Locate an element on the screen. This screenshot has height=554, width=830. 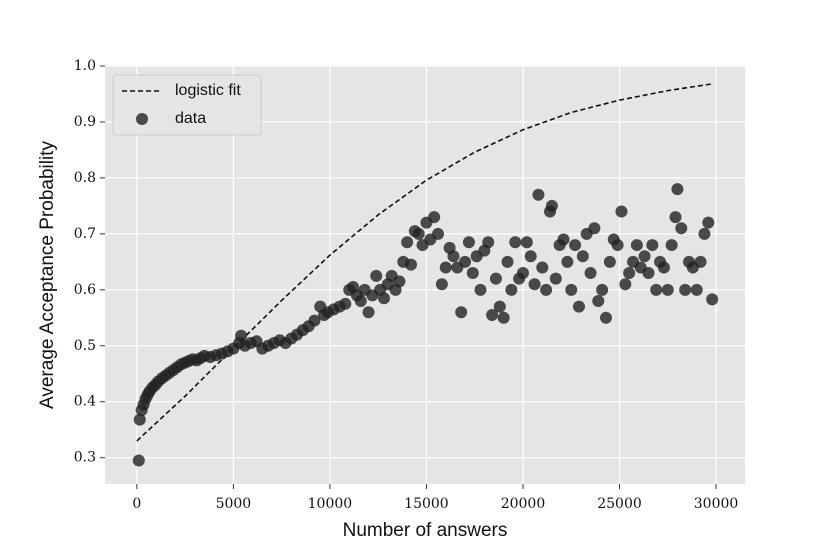
x-tick-label: 5000 is located at coordinates (234, 504).